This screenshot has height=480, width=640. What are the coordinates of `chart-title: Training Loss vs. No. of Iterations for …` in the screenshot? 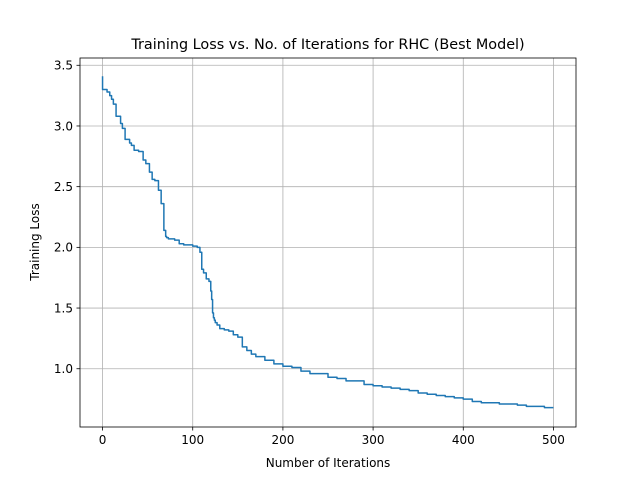 It's located at (327, 45).